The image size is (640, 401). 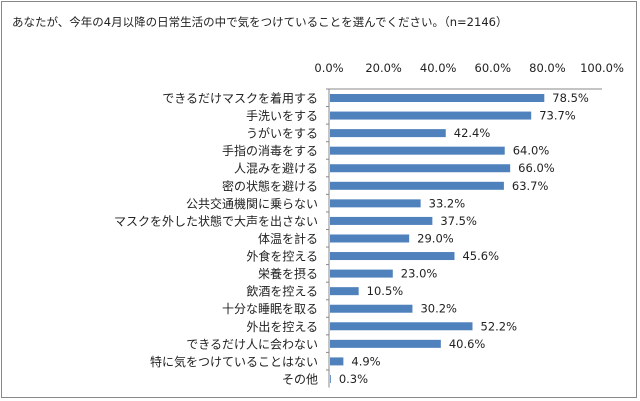 What do you see at coordinates (458, 221) in the screenshot?
I see `data-label: 37.5%` at bounding box center [458, 221].